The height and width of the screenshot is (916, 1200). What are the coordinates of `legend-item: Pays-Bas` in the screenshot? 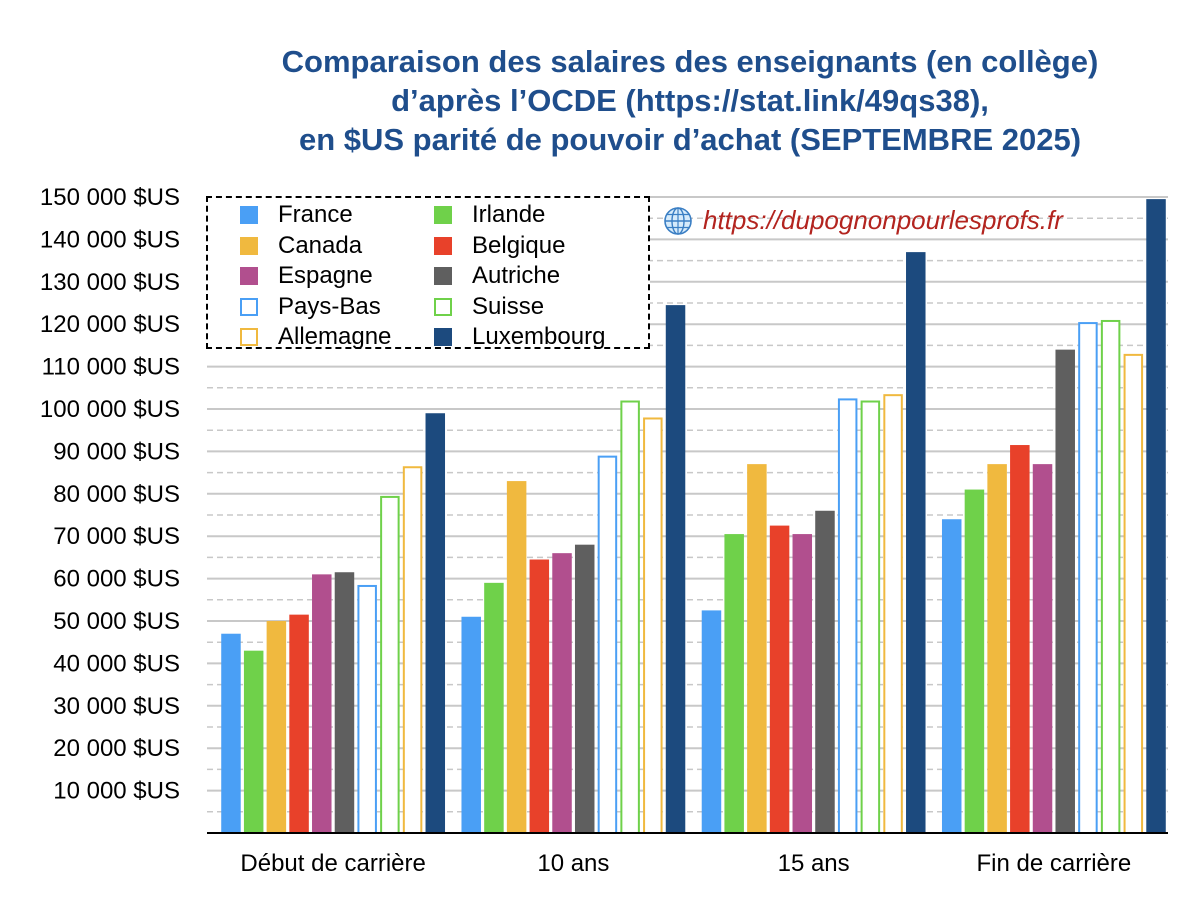 It's located at (310, 307).